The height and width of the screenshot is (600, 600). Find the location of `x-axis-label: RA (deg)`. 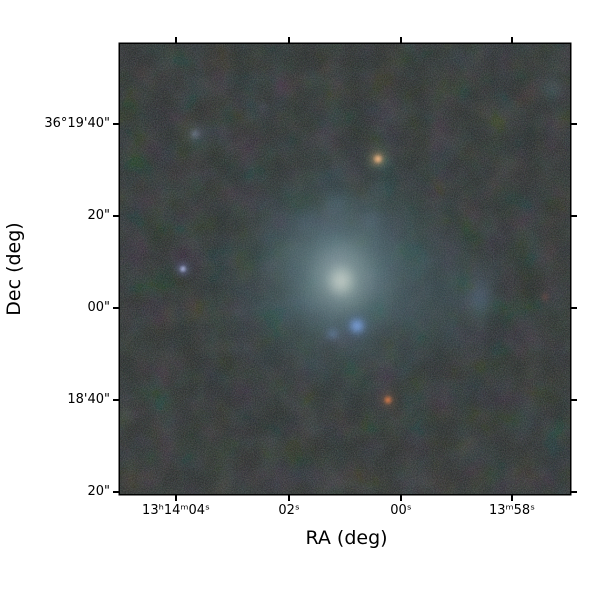

x-axis-label: RA (deg) is located at coordinates (346, 538).